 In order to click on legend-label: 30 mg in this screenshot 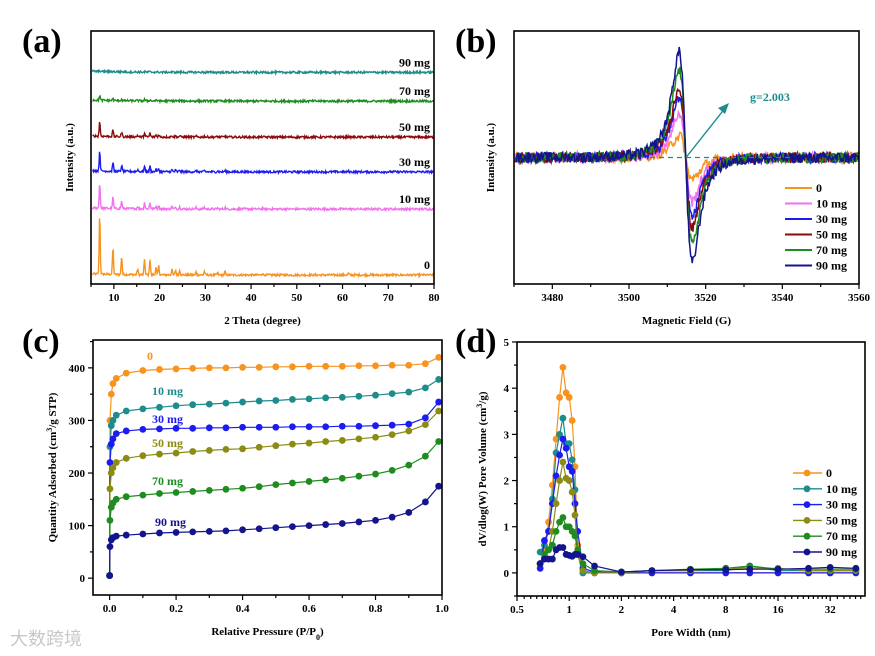, I will do `click(831, 219)`.